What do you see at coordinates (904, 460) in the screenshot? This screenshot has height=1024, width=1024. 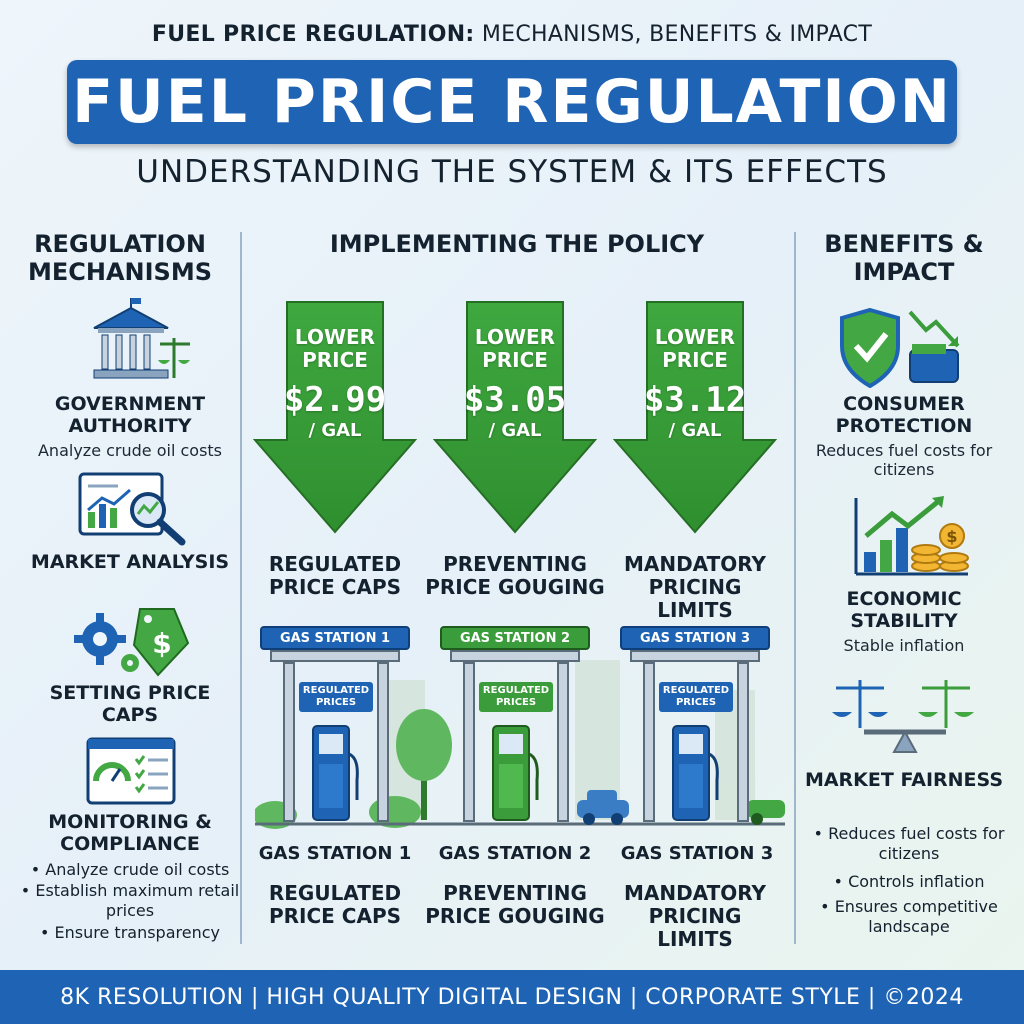 I see `consumer-protection-desc: Reduces fuel costs for citizens` at bounding box center [904, 460].